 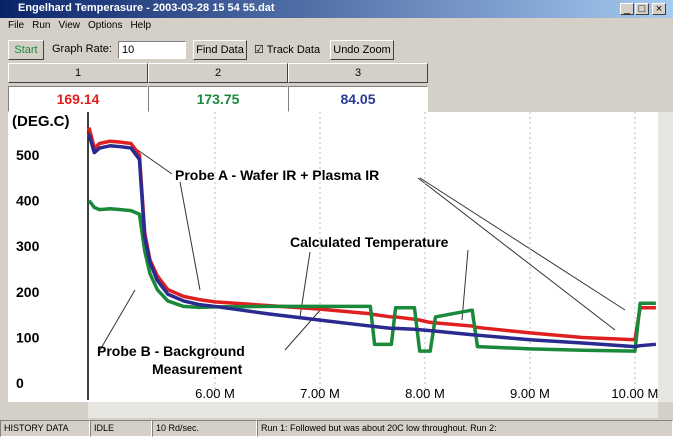 I want to click on start-button: Start, so click(x=26, y=50).